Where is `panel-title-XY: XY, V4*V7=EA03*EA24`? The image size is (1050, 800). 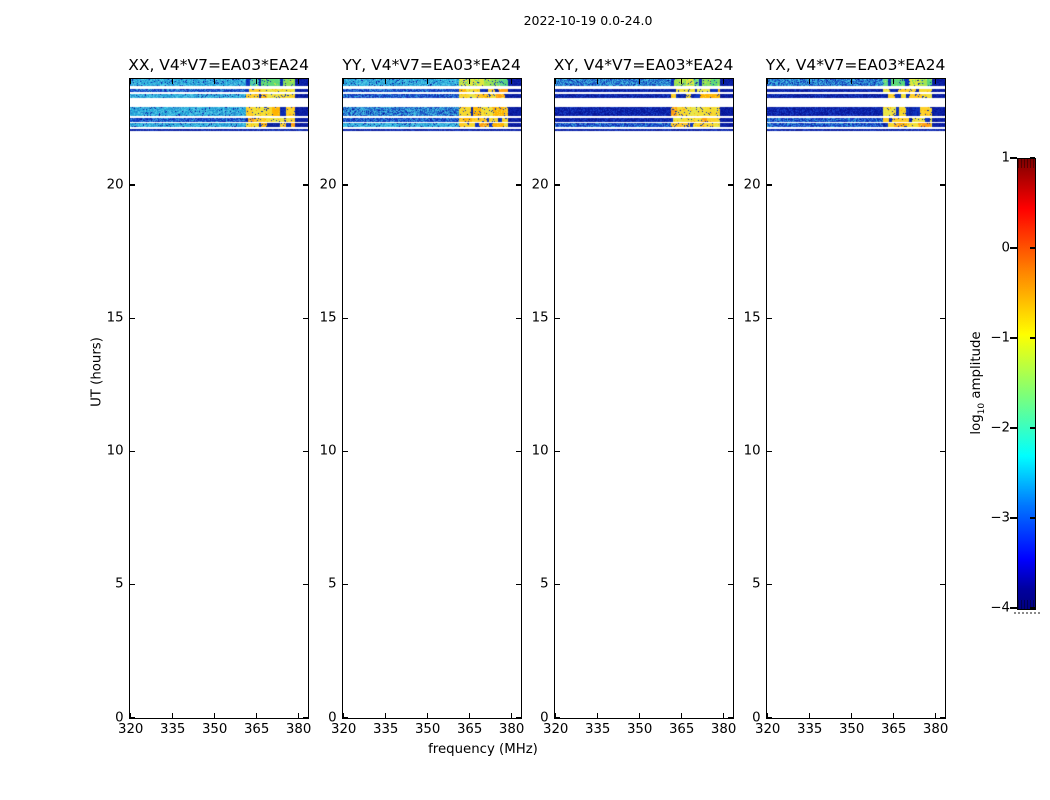
panel-title-XY: XY, V4*V7=EA03*EA24 is located at coordinates (643, 64).